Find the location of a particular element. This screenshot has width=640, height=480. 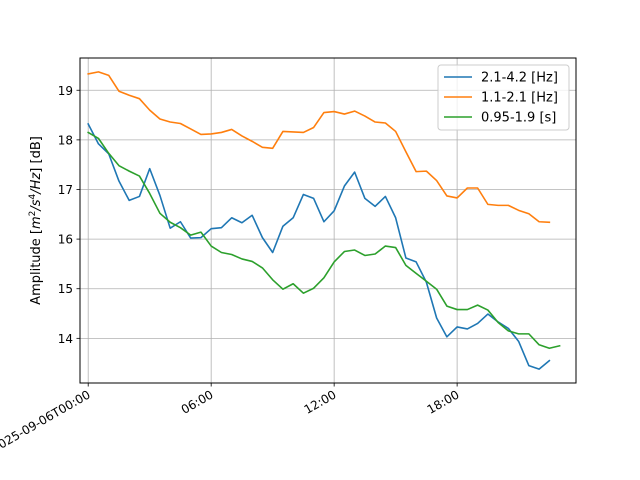

y-axis-label-part: 2 is located at coordinates (33, 214).